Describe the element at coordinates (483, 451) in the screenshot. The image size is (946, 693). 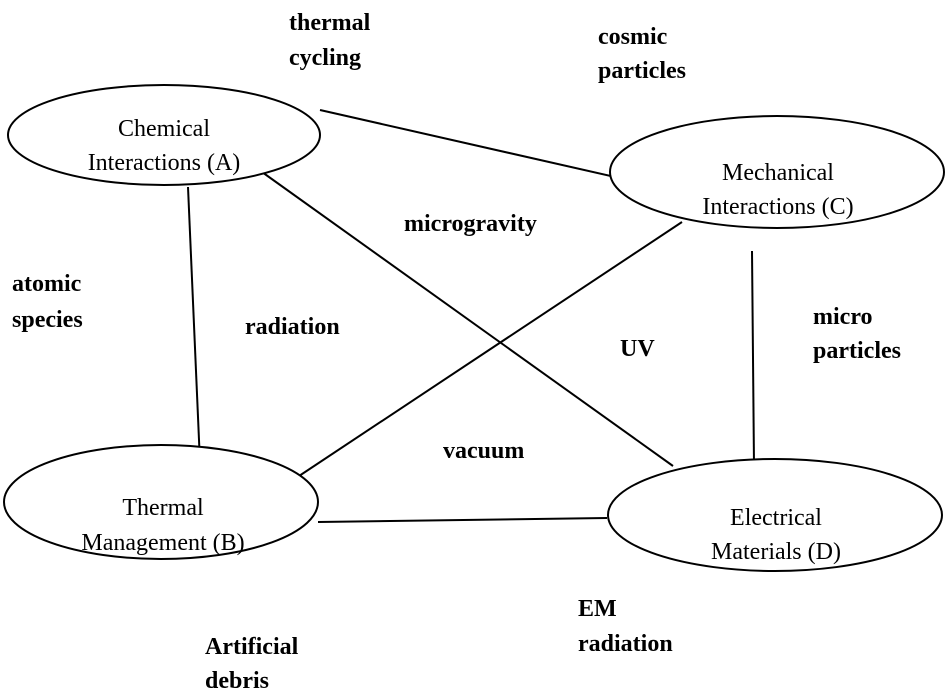
I see `factor-label: vacuum` at that location.